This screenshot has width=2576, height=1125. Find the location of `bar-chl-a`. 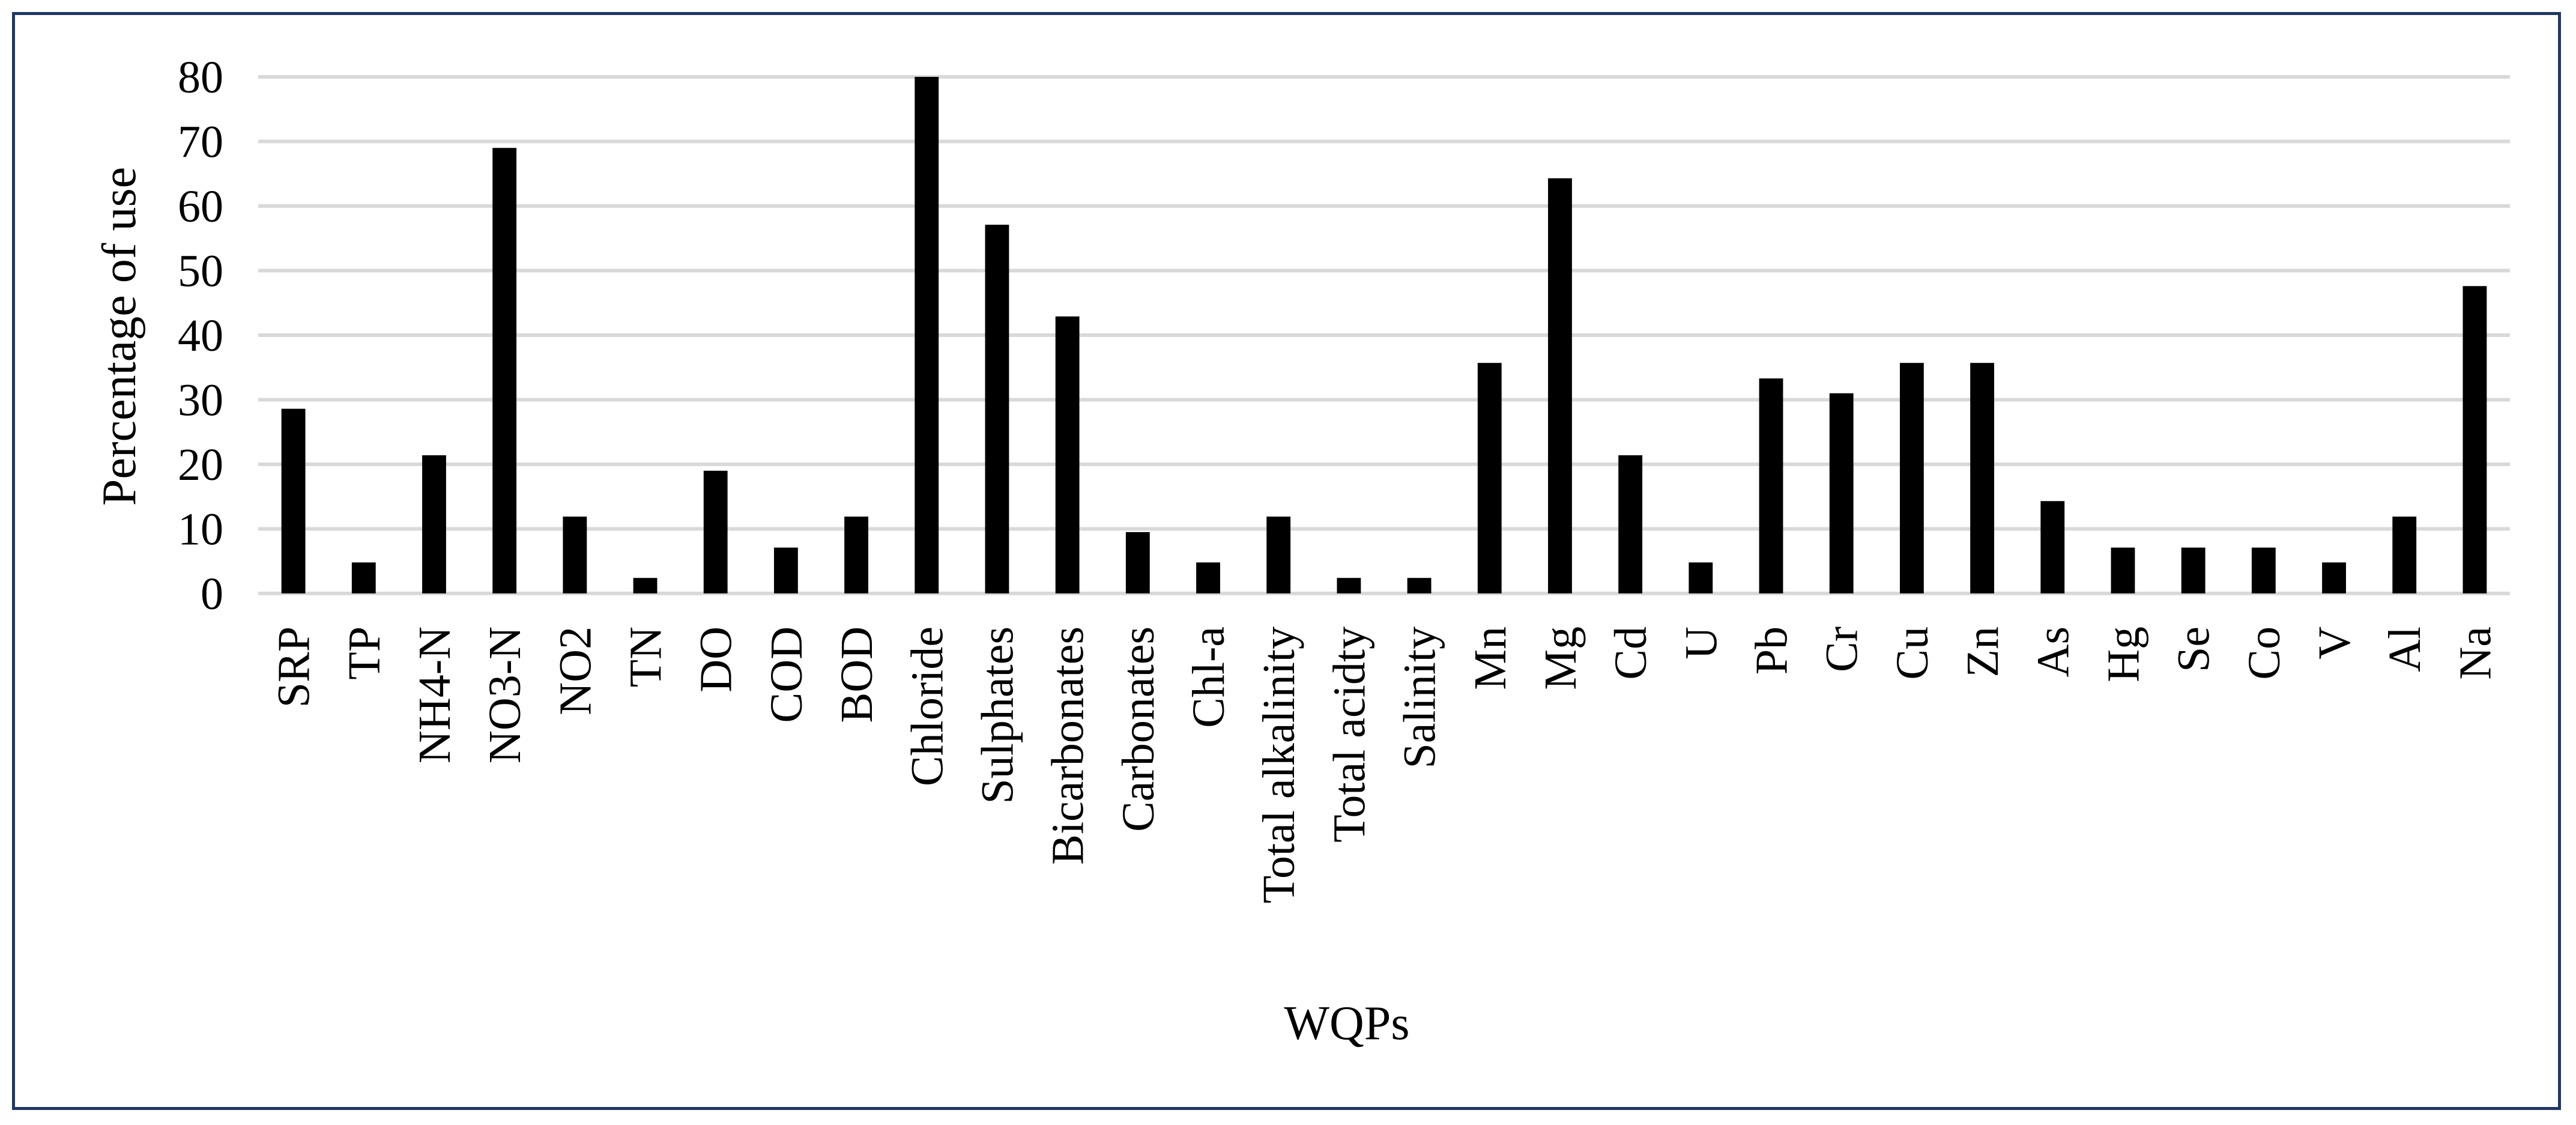

bar-chl-a is located at coordinates (1208, 578).